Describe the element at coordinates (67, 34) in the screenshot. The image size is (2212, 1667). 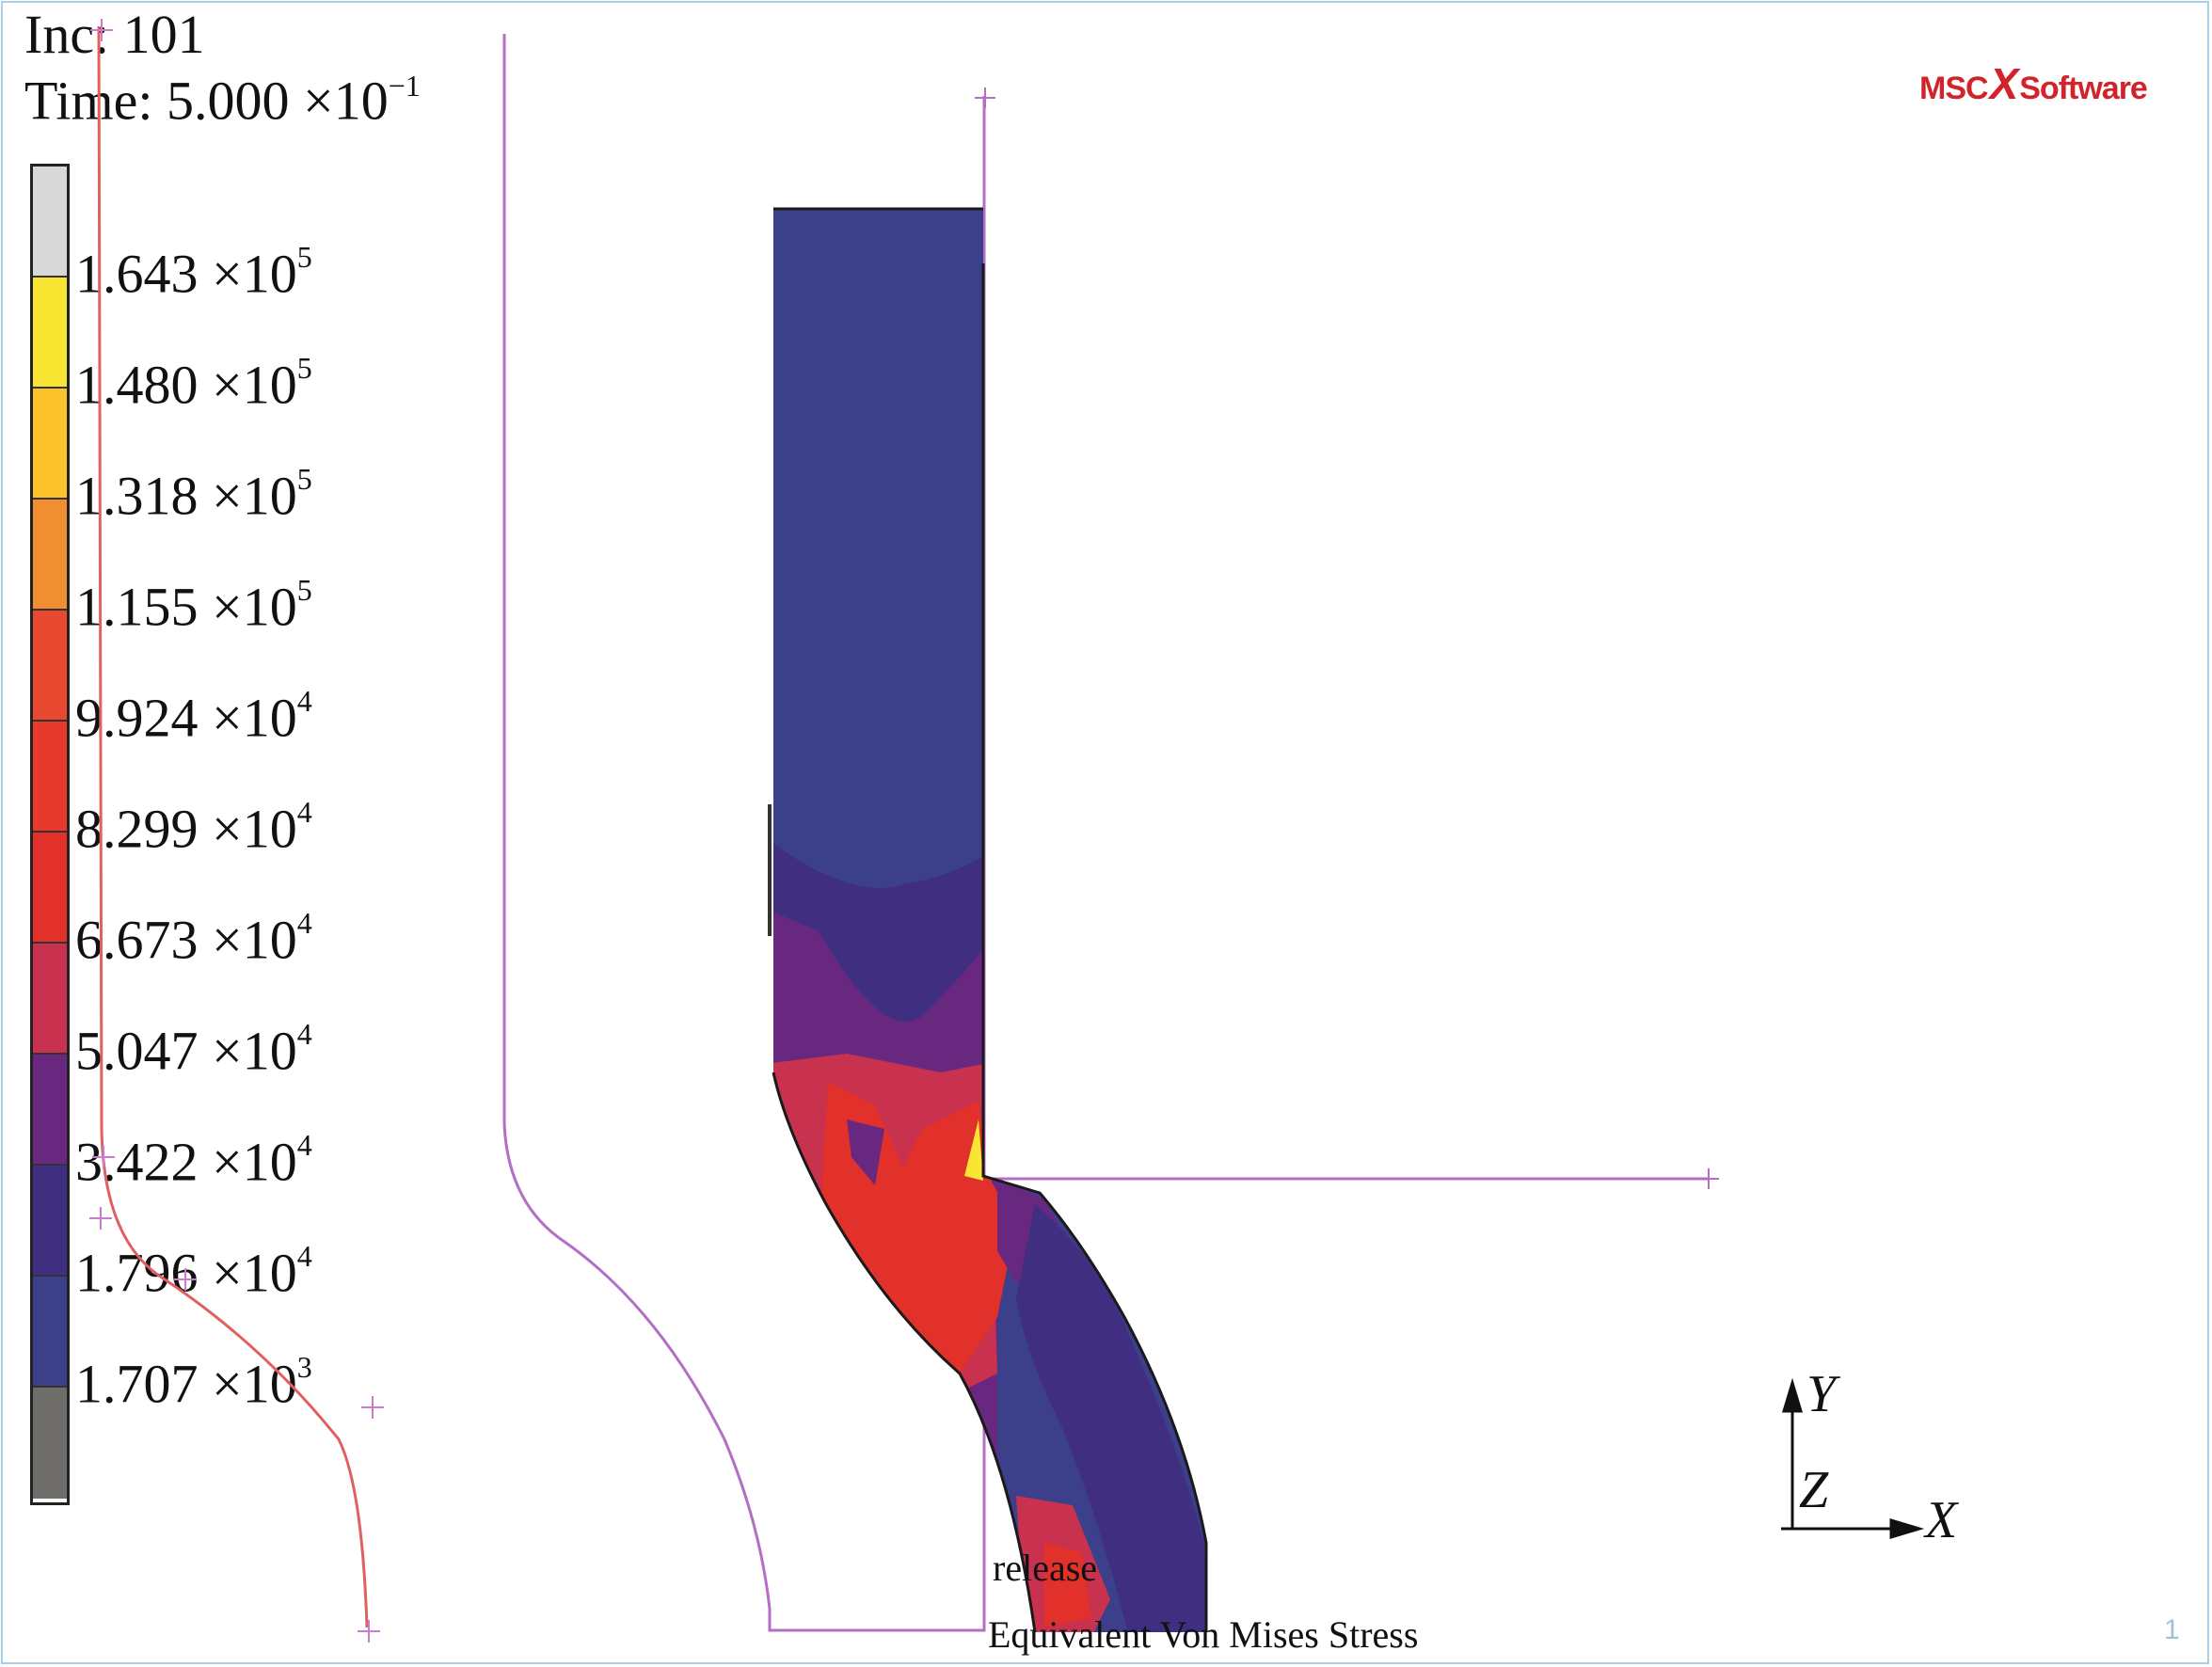
I see `increment-label: Inc:` at that location.